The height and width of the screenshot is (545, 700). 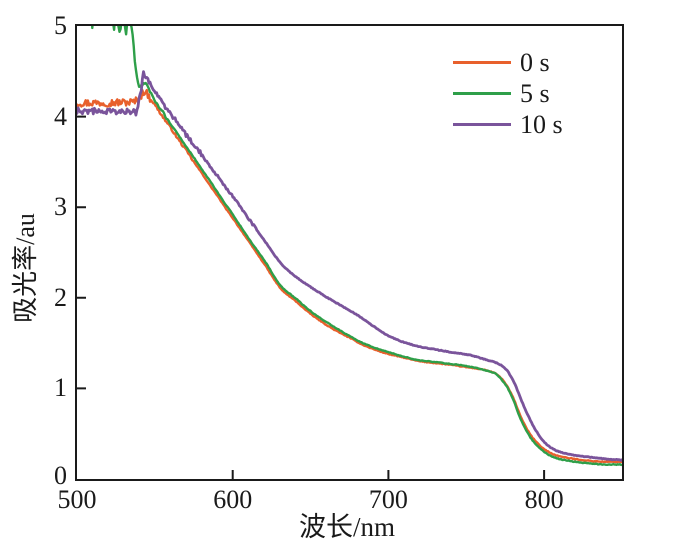 What do you see at coordinates (346, 527) in the screenshot?
I see `x-axis-title: 波长/nm` at bounding box center [346, 527].